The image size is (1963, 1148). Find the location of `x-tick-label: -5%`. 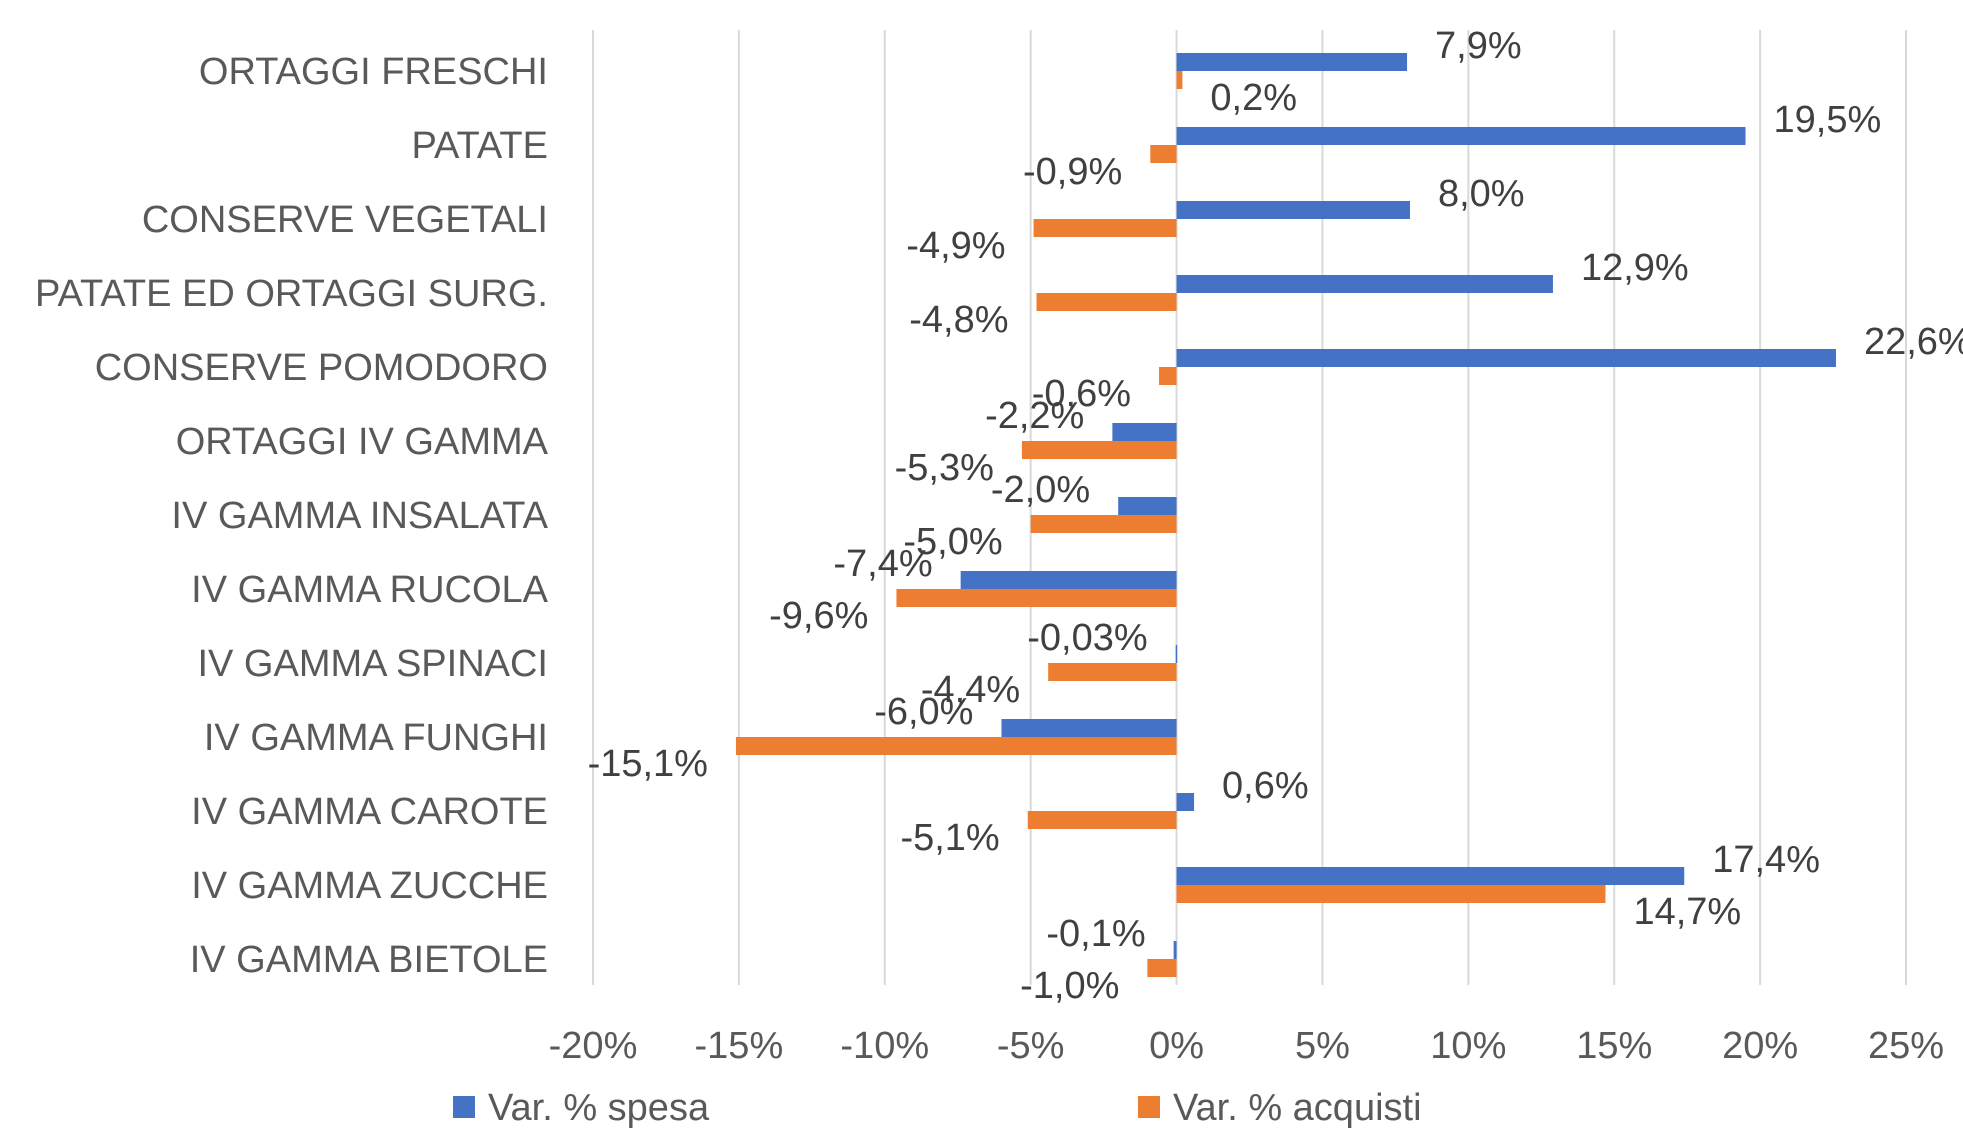

x-tick-label: -5% is located at coordinates (1031, 1046).